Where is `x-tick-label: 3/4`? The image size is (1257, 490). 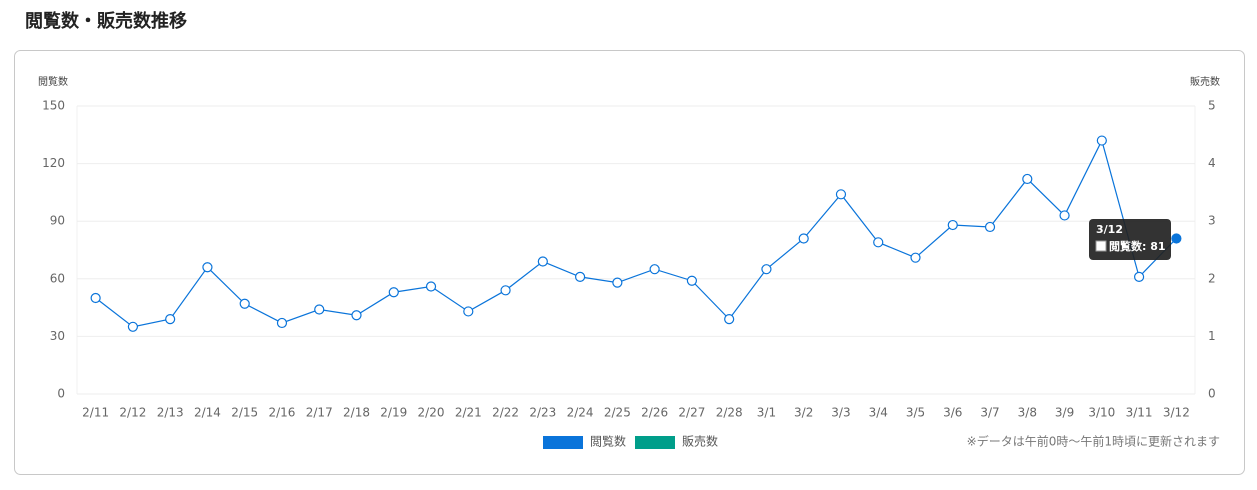
x-tick-label: 3/4 is located at coordinates (878, 413).